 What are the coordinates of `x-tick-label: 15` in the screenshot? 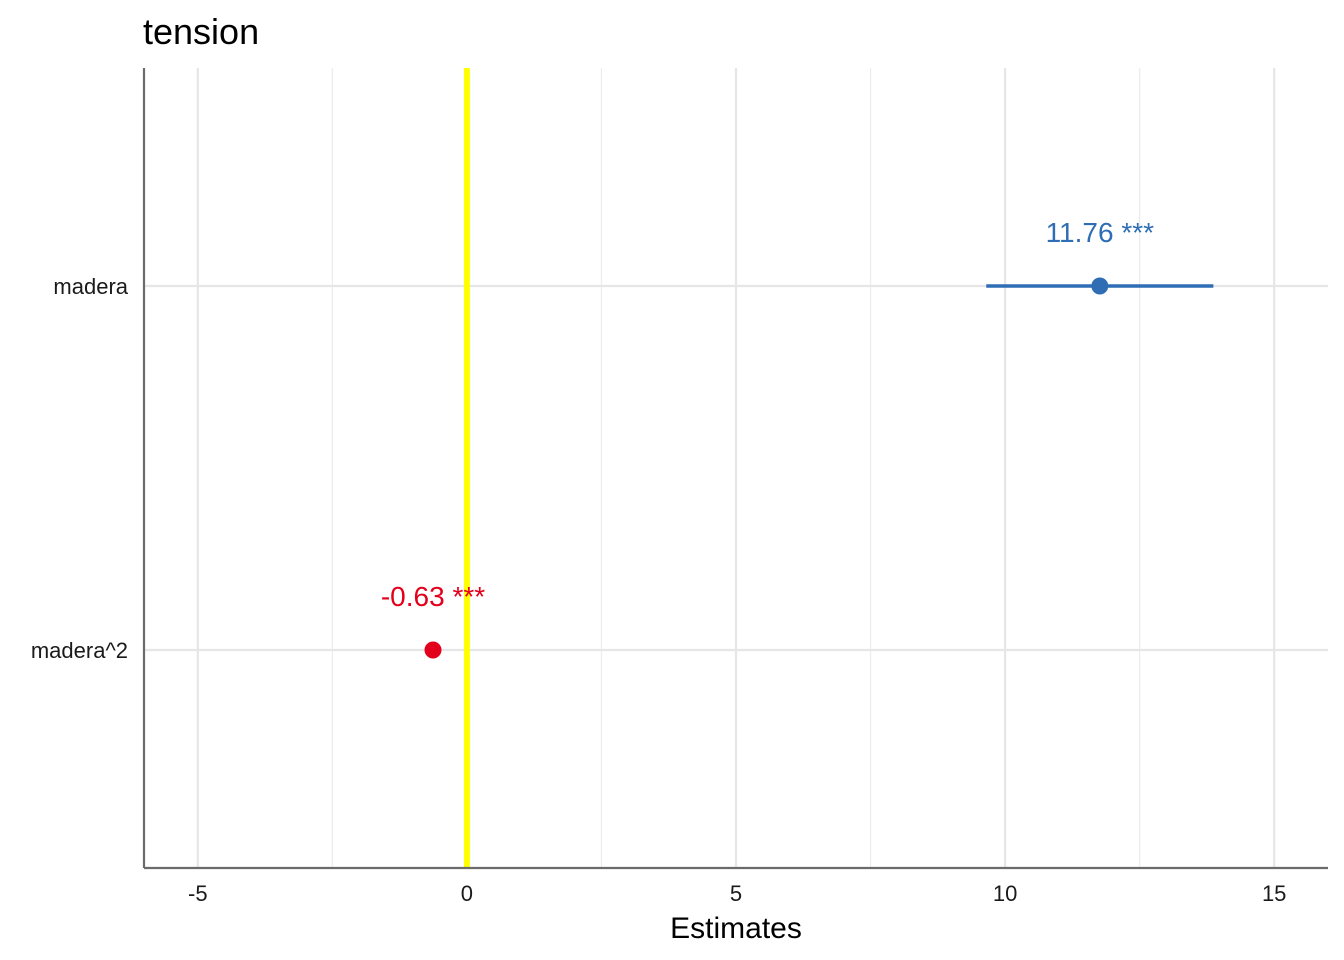 It's located at (1274, 893).